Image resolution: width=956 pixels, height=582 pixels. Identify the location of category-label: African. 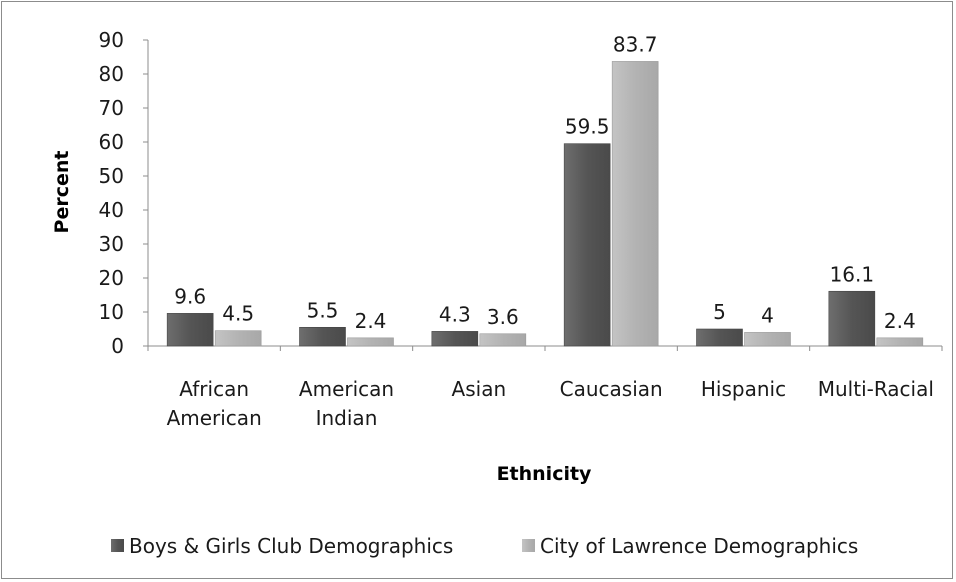
(214, 389).